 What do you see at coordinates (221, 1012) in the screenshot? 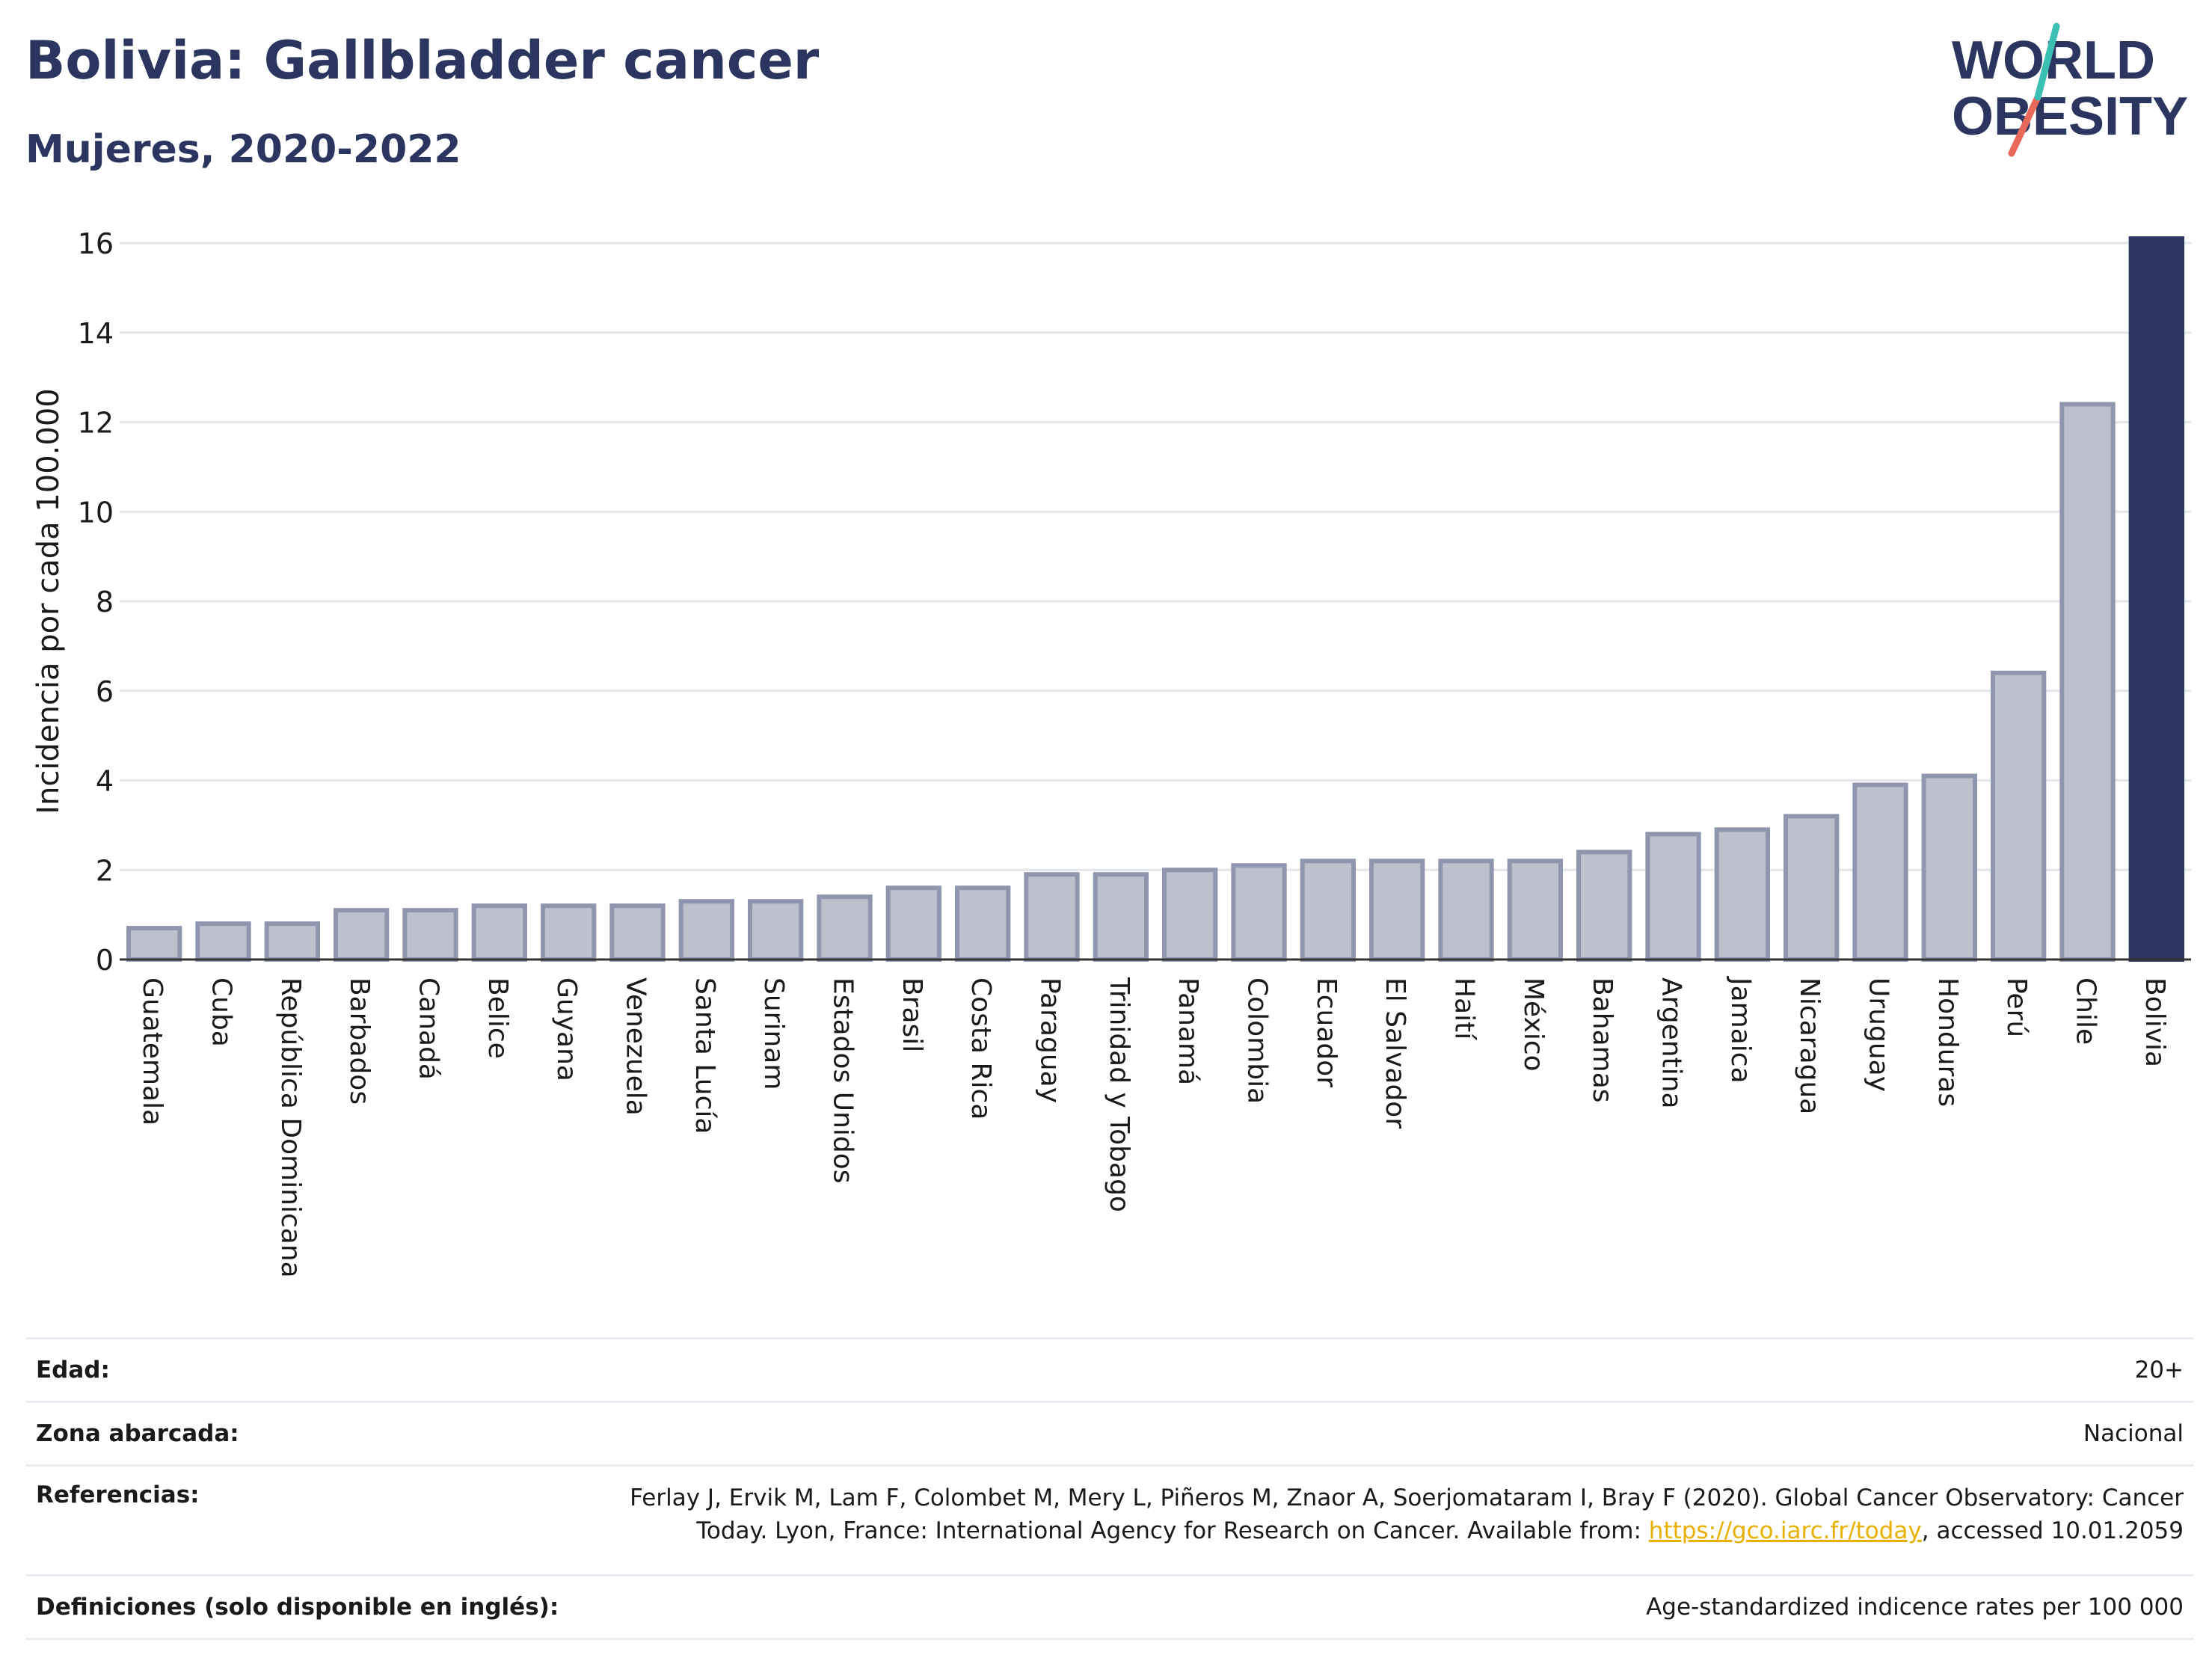
I see `x-tick-label: Cuba` at bounding box center [221, 1012].